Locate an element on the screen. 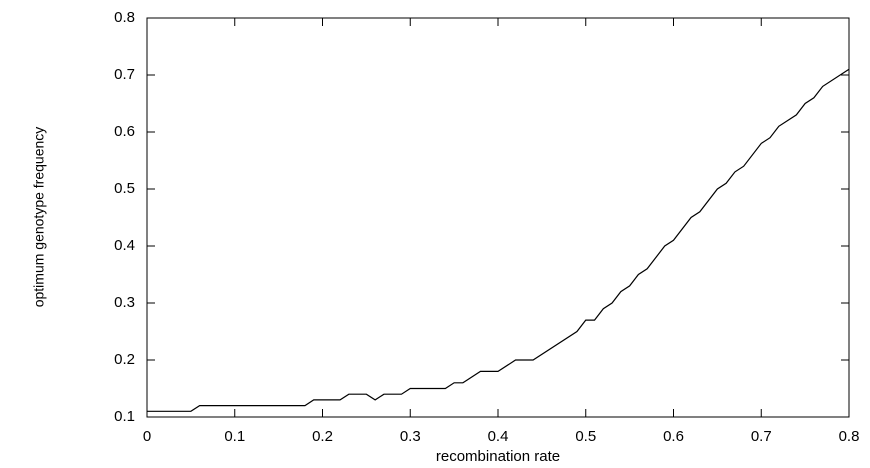  x-axis-label: recombination rate is located at coordinates (498, 456).